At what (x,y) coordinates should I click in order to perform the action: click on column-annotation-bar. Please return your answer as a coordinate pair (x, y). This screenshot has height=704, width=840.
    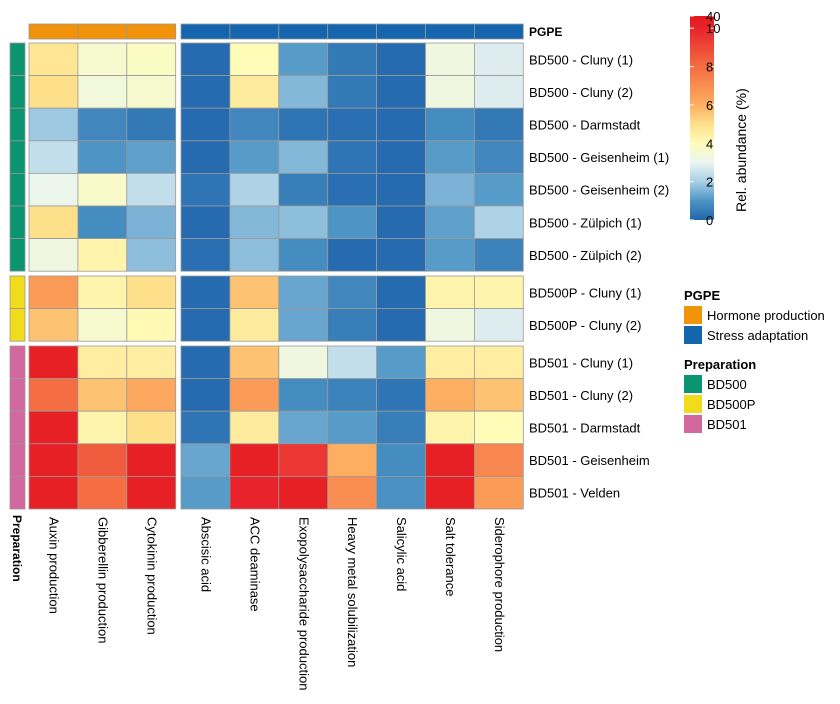
    Looking at the image, I should click on (276, 31).